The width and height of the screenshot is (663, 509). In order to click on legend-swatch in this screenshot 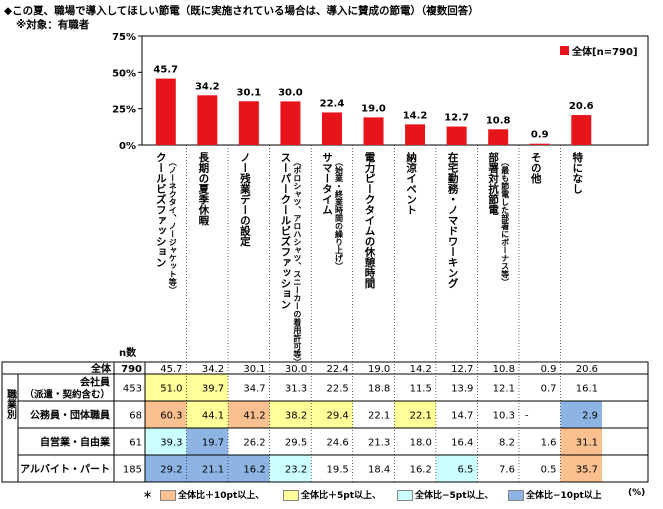, I will do `click(564, 50)`.